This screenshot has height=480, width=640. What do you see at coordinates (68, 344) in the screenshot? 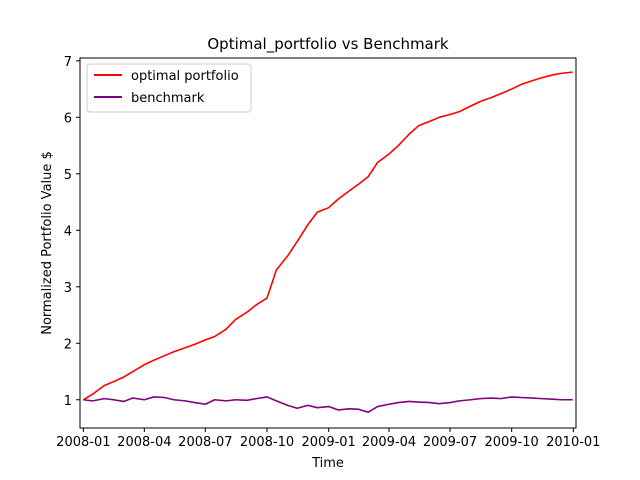
I see `y-tick-label: 2` at bounding box center [68, 344].